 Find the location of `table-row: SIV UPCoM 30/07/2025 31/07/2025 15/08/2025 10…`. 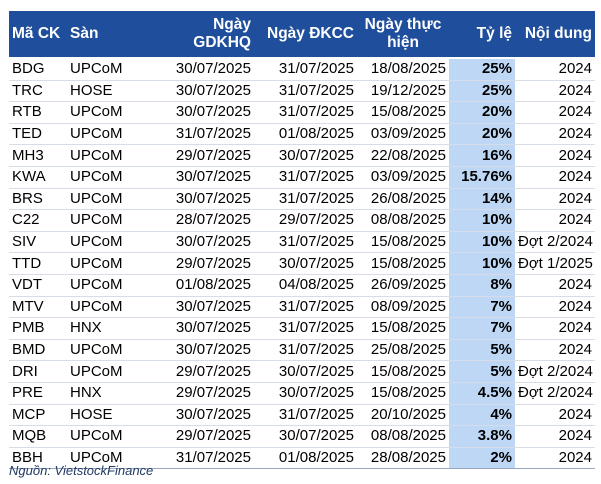

table-row: SIV UPCoM 30/07/2025 31/07/2025 15/08/2025 10… is located at coordinates (302, 242).